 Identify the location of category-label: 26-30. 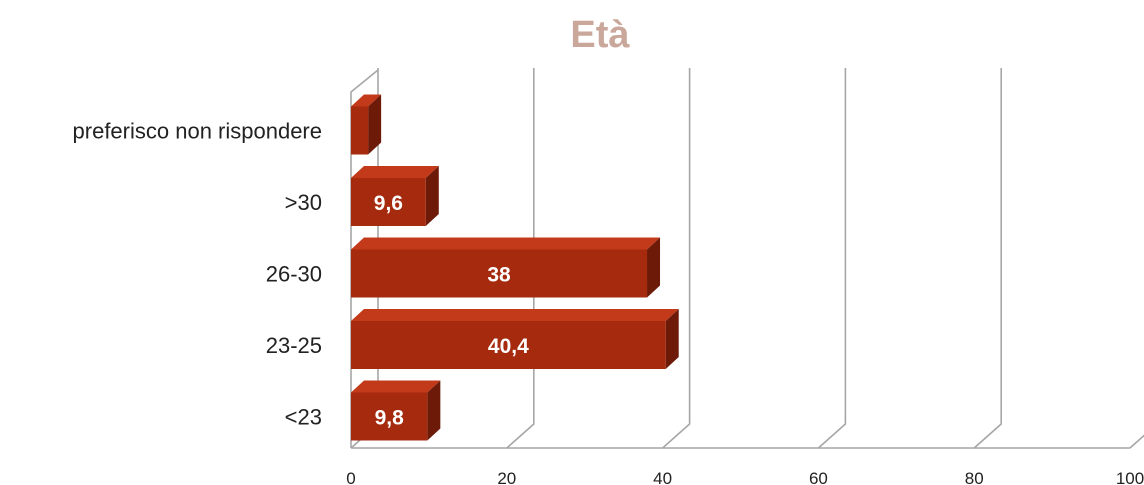
(294, 274).